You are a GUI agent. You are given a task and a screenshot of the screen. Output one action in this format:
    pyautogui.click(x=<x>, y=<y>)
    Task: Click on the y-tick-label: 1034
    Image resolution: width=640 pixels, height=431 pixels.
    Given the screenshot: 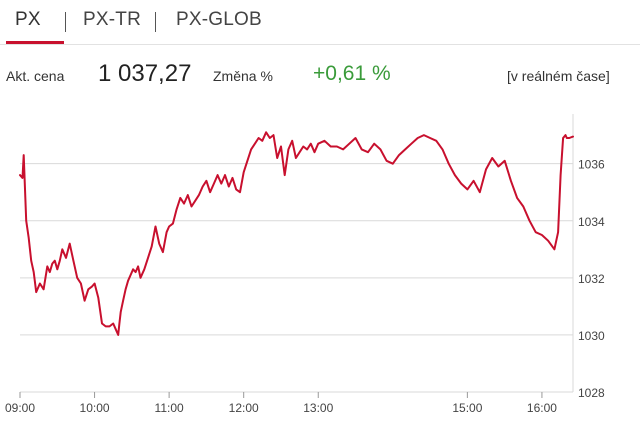 What is the action you would take?
    pyautogui.click(x=591, y=222)
    